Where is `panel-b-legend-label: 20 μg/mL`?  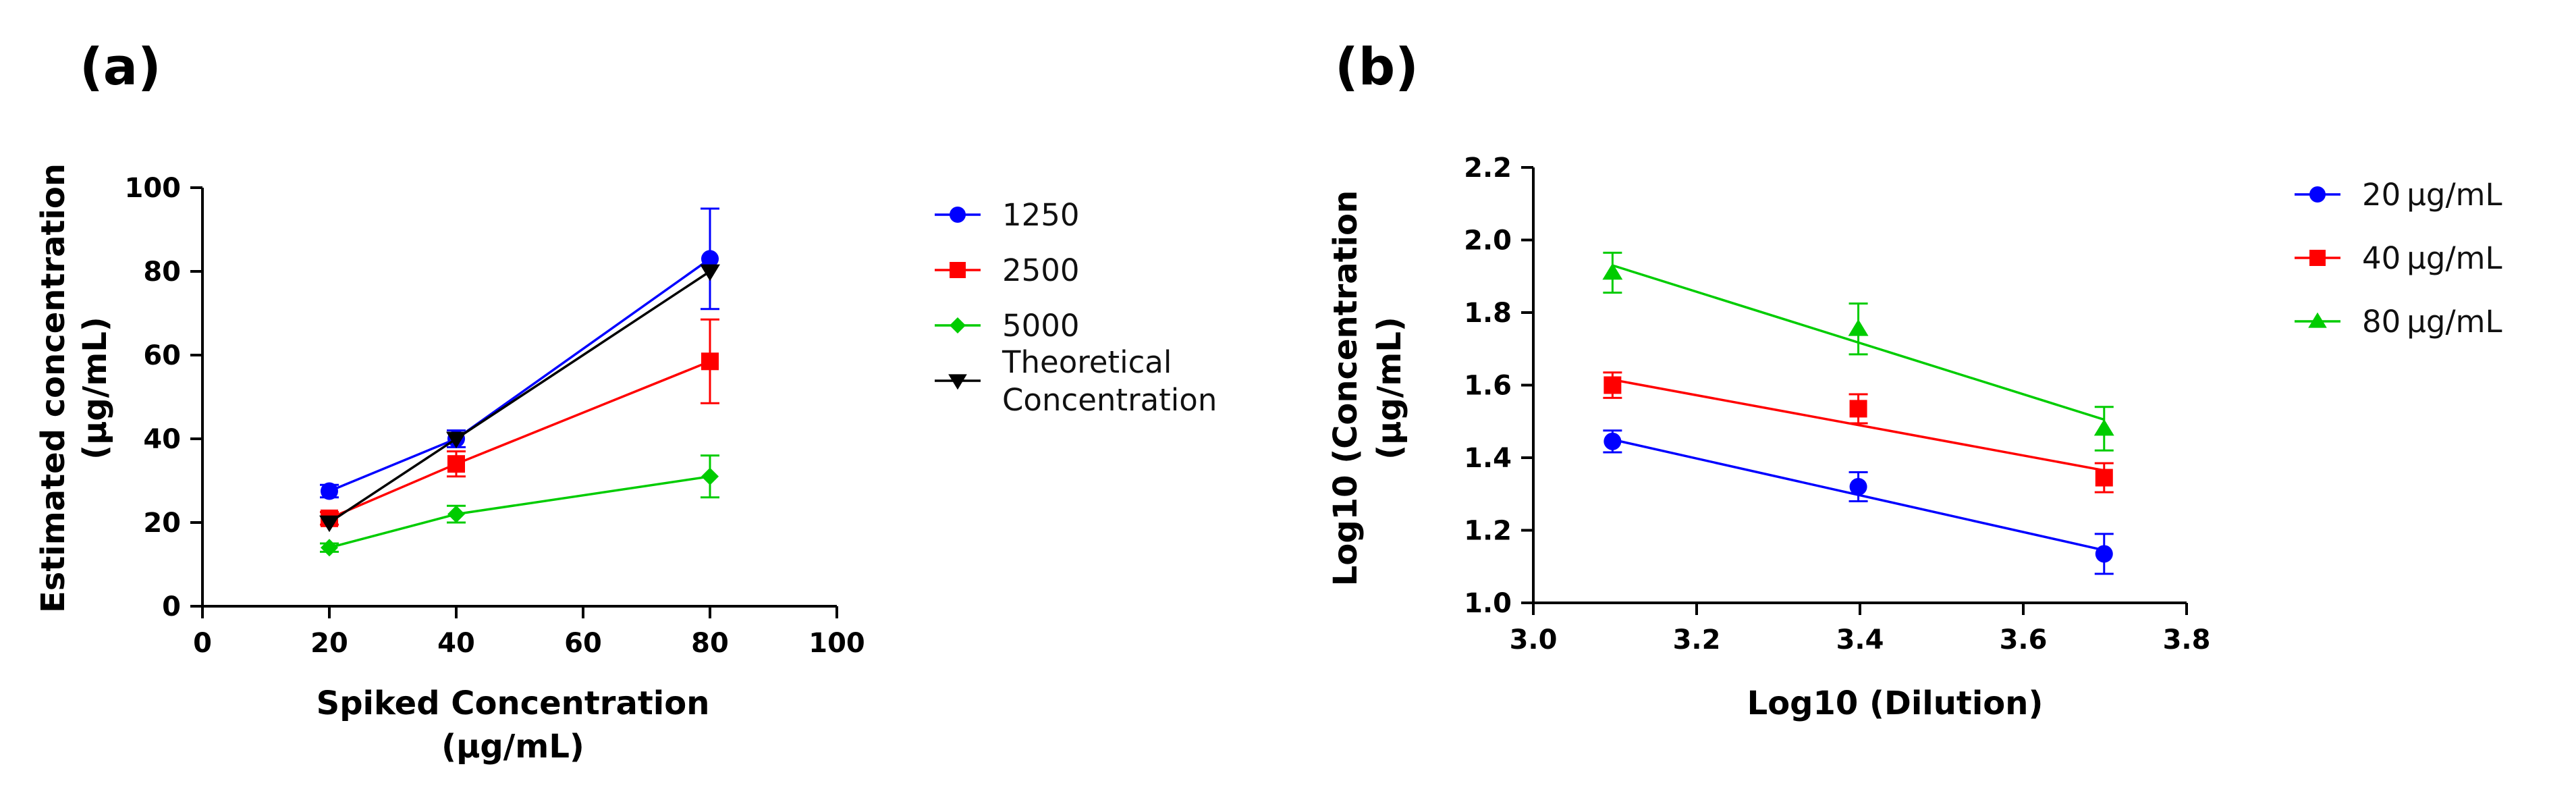
panel-b-legend-label: 20 μg/mL is located at coordinates (2432, 195).